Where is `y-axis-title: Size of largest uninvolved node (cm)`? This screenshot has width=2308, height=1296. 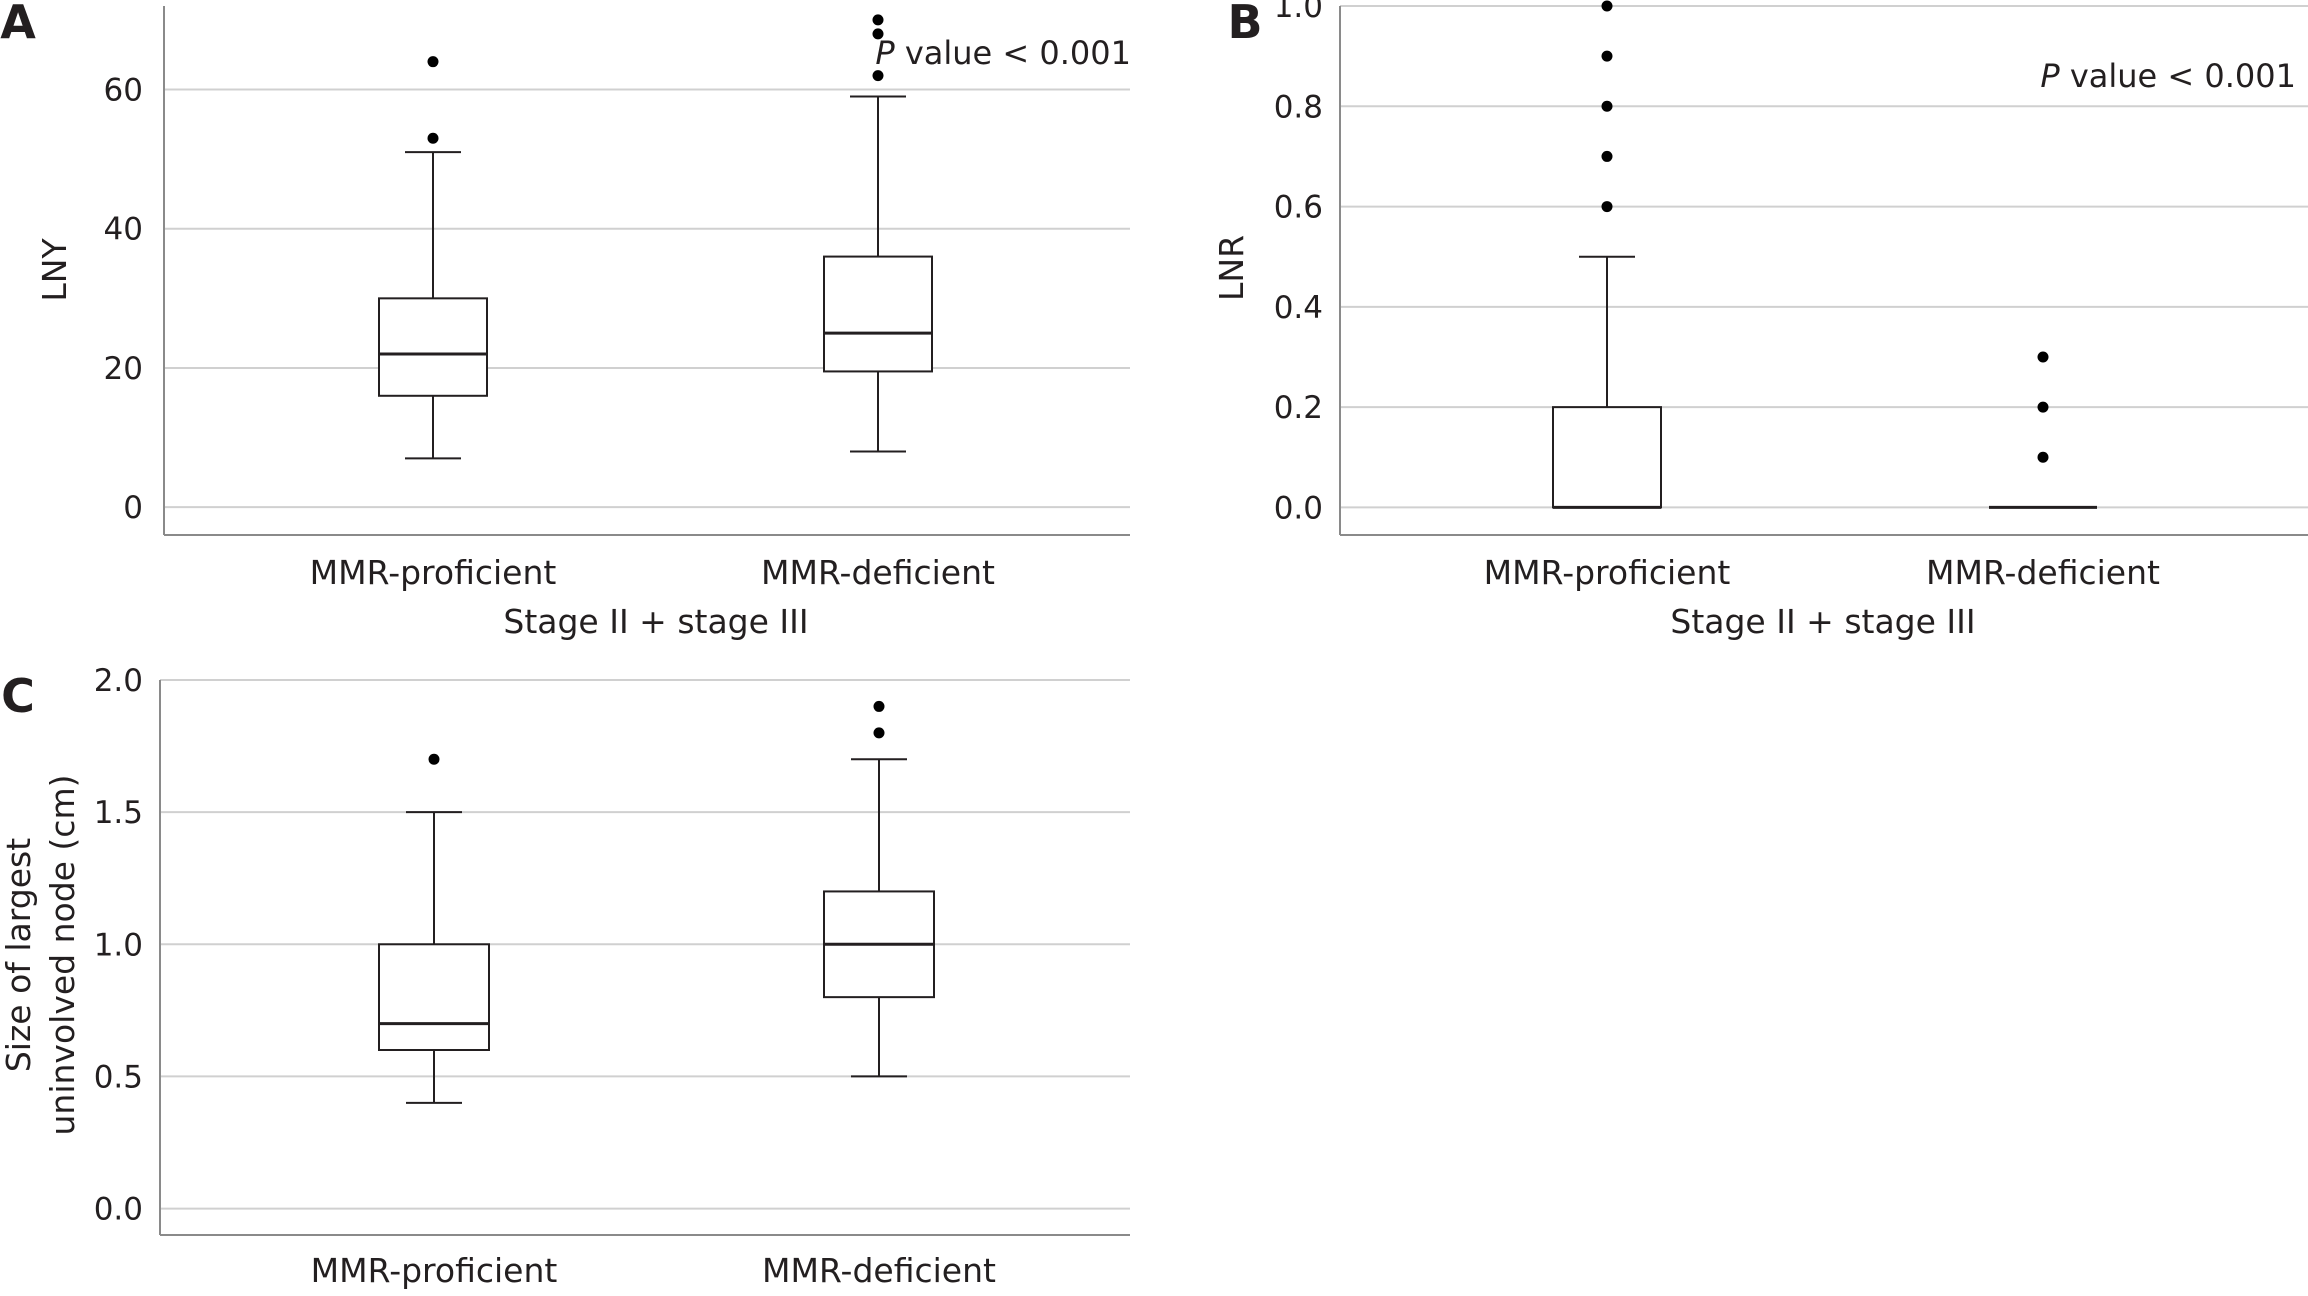 y-axis-title: Size of largest uninvolved node (cm) is located at coordinates (41, 955).